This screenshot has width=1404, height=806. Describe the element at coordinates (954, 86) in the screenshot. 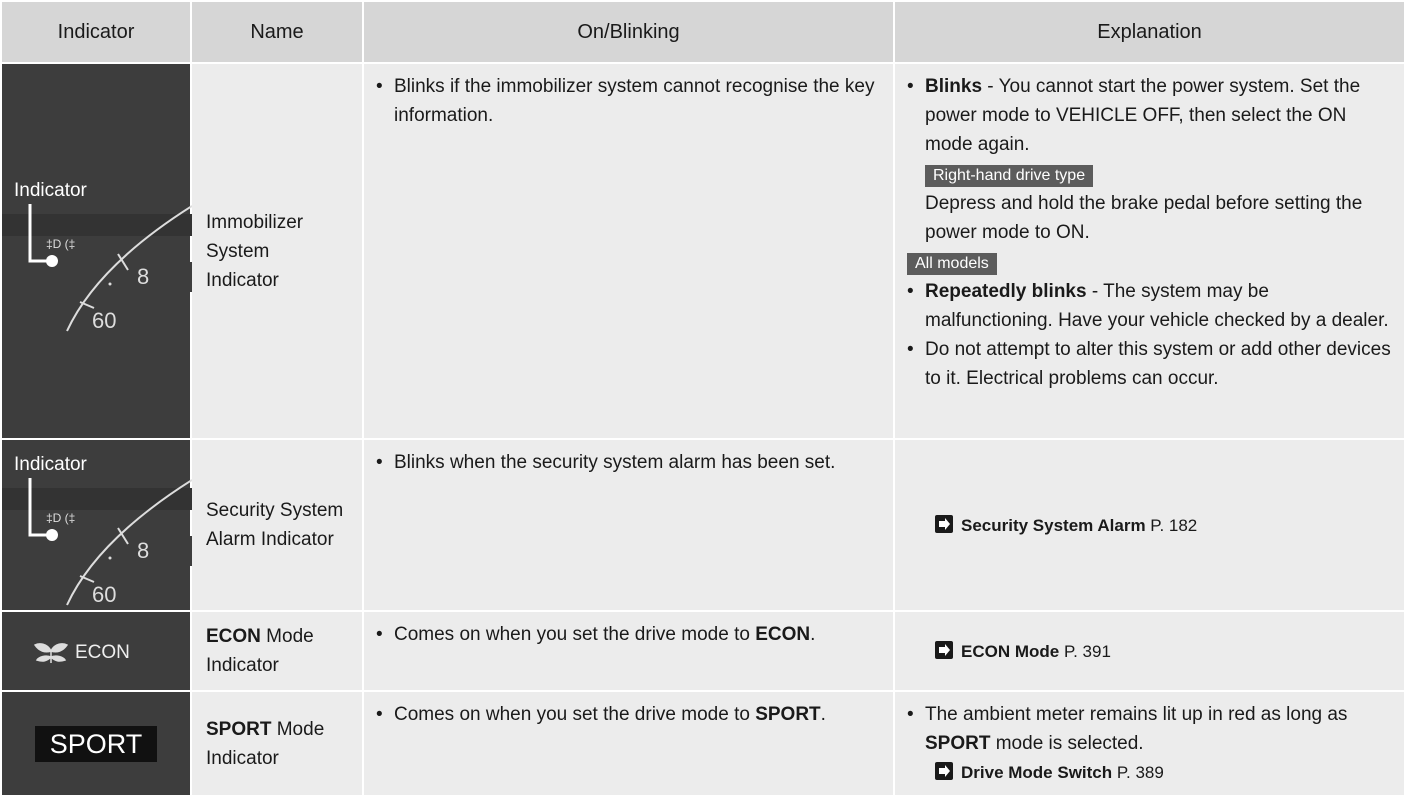

I see `bold-text: Blinks` at that location.